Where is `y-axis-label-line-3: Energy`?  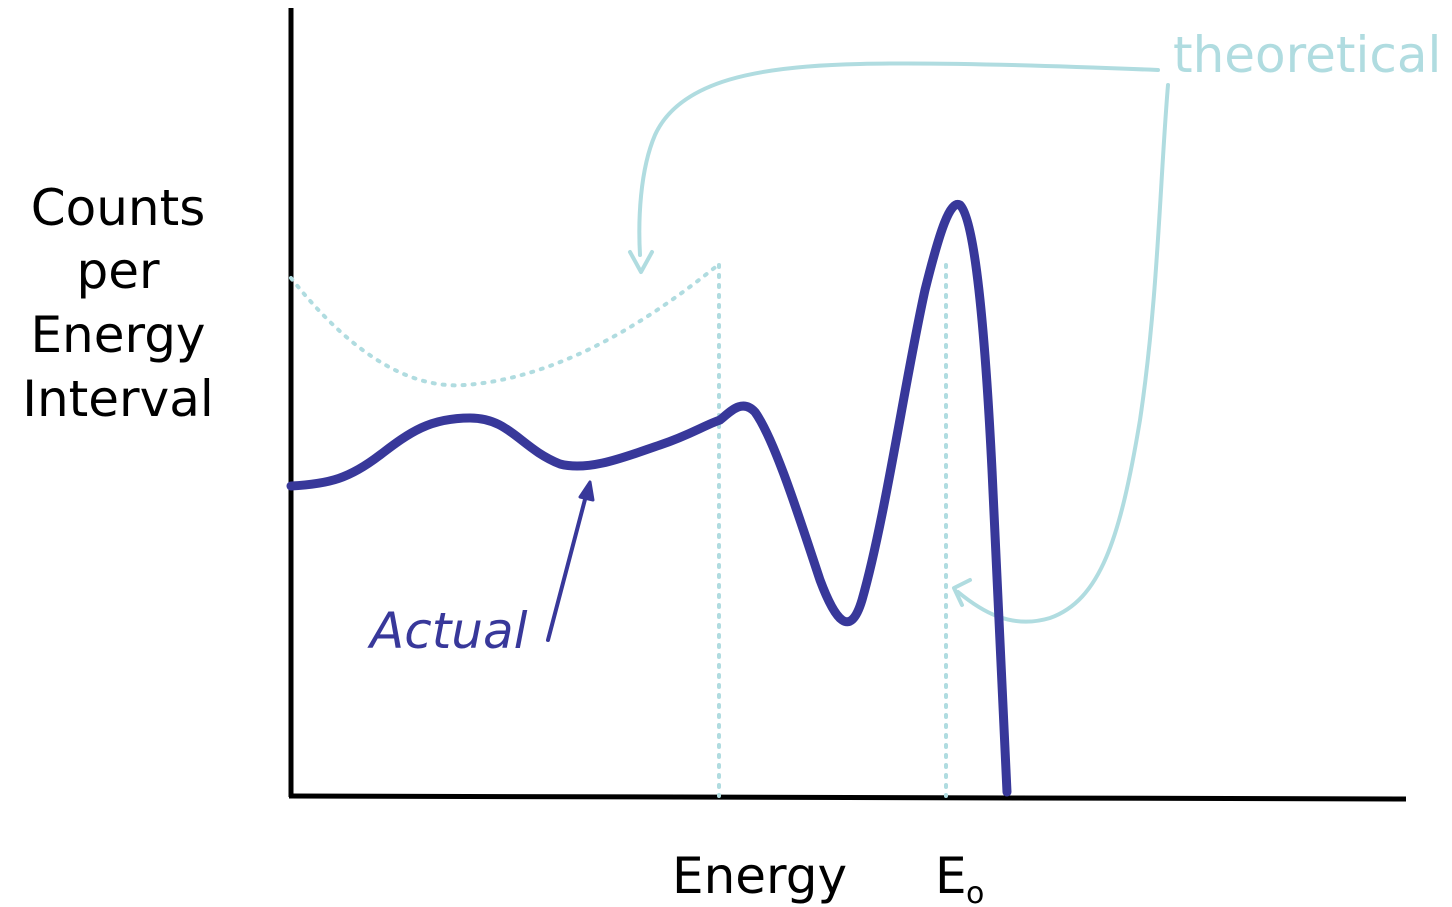
y-axis-label-line-3: Energy is located at coordinates (117, 335).